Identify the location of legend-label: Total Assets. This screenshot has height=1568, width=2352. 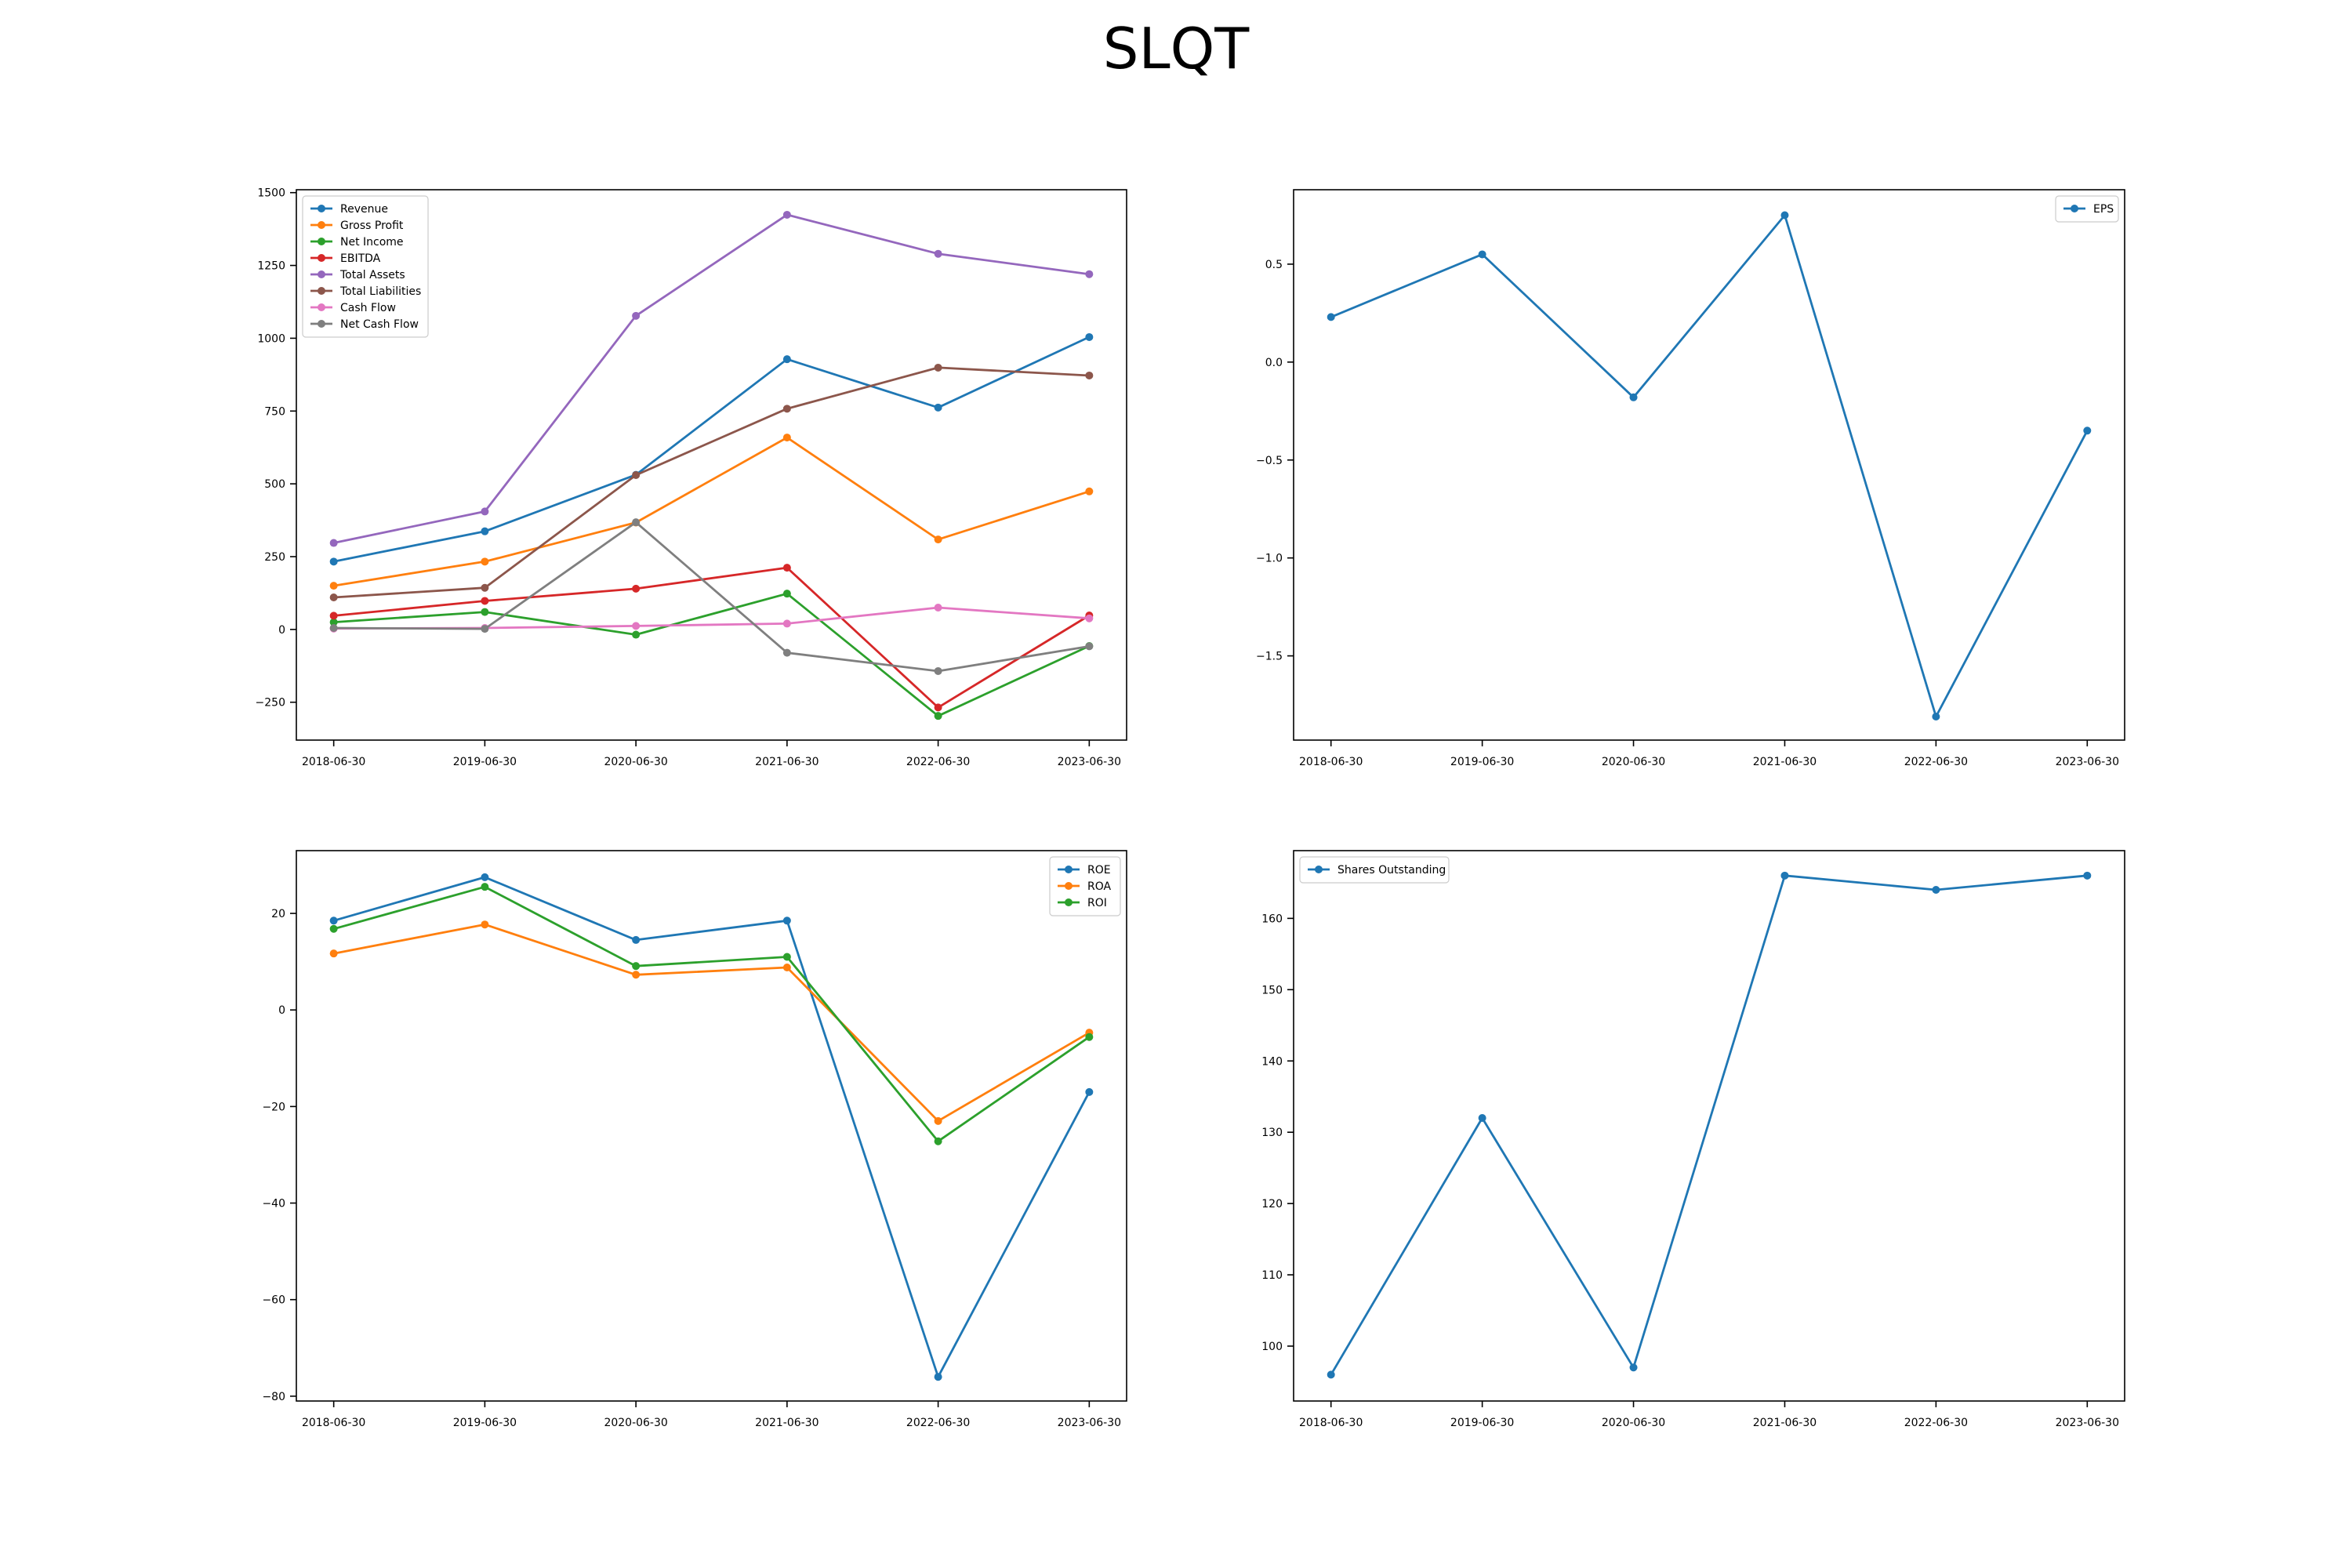
(372, 275).